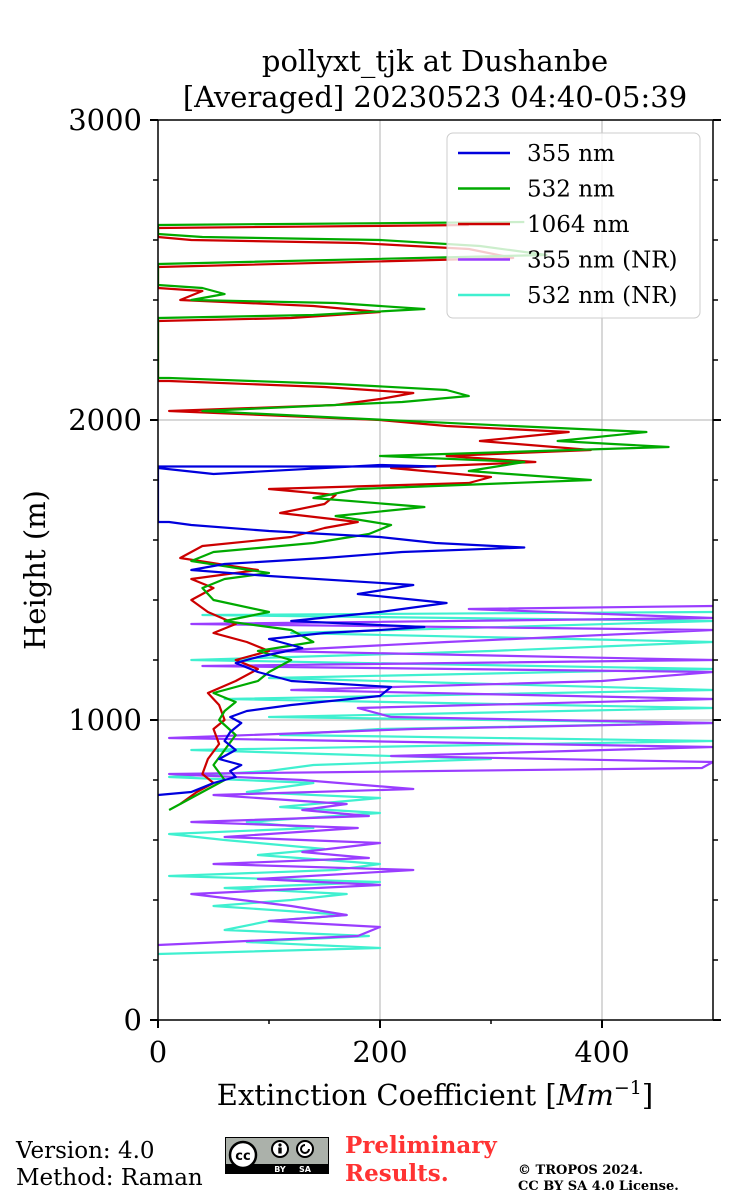 This screenshot has height=1200, width=750. Describe the element at coordinates (421, 1145) in the screenshot. I see `preliminary-line-1: Preliminary` at that location.